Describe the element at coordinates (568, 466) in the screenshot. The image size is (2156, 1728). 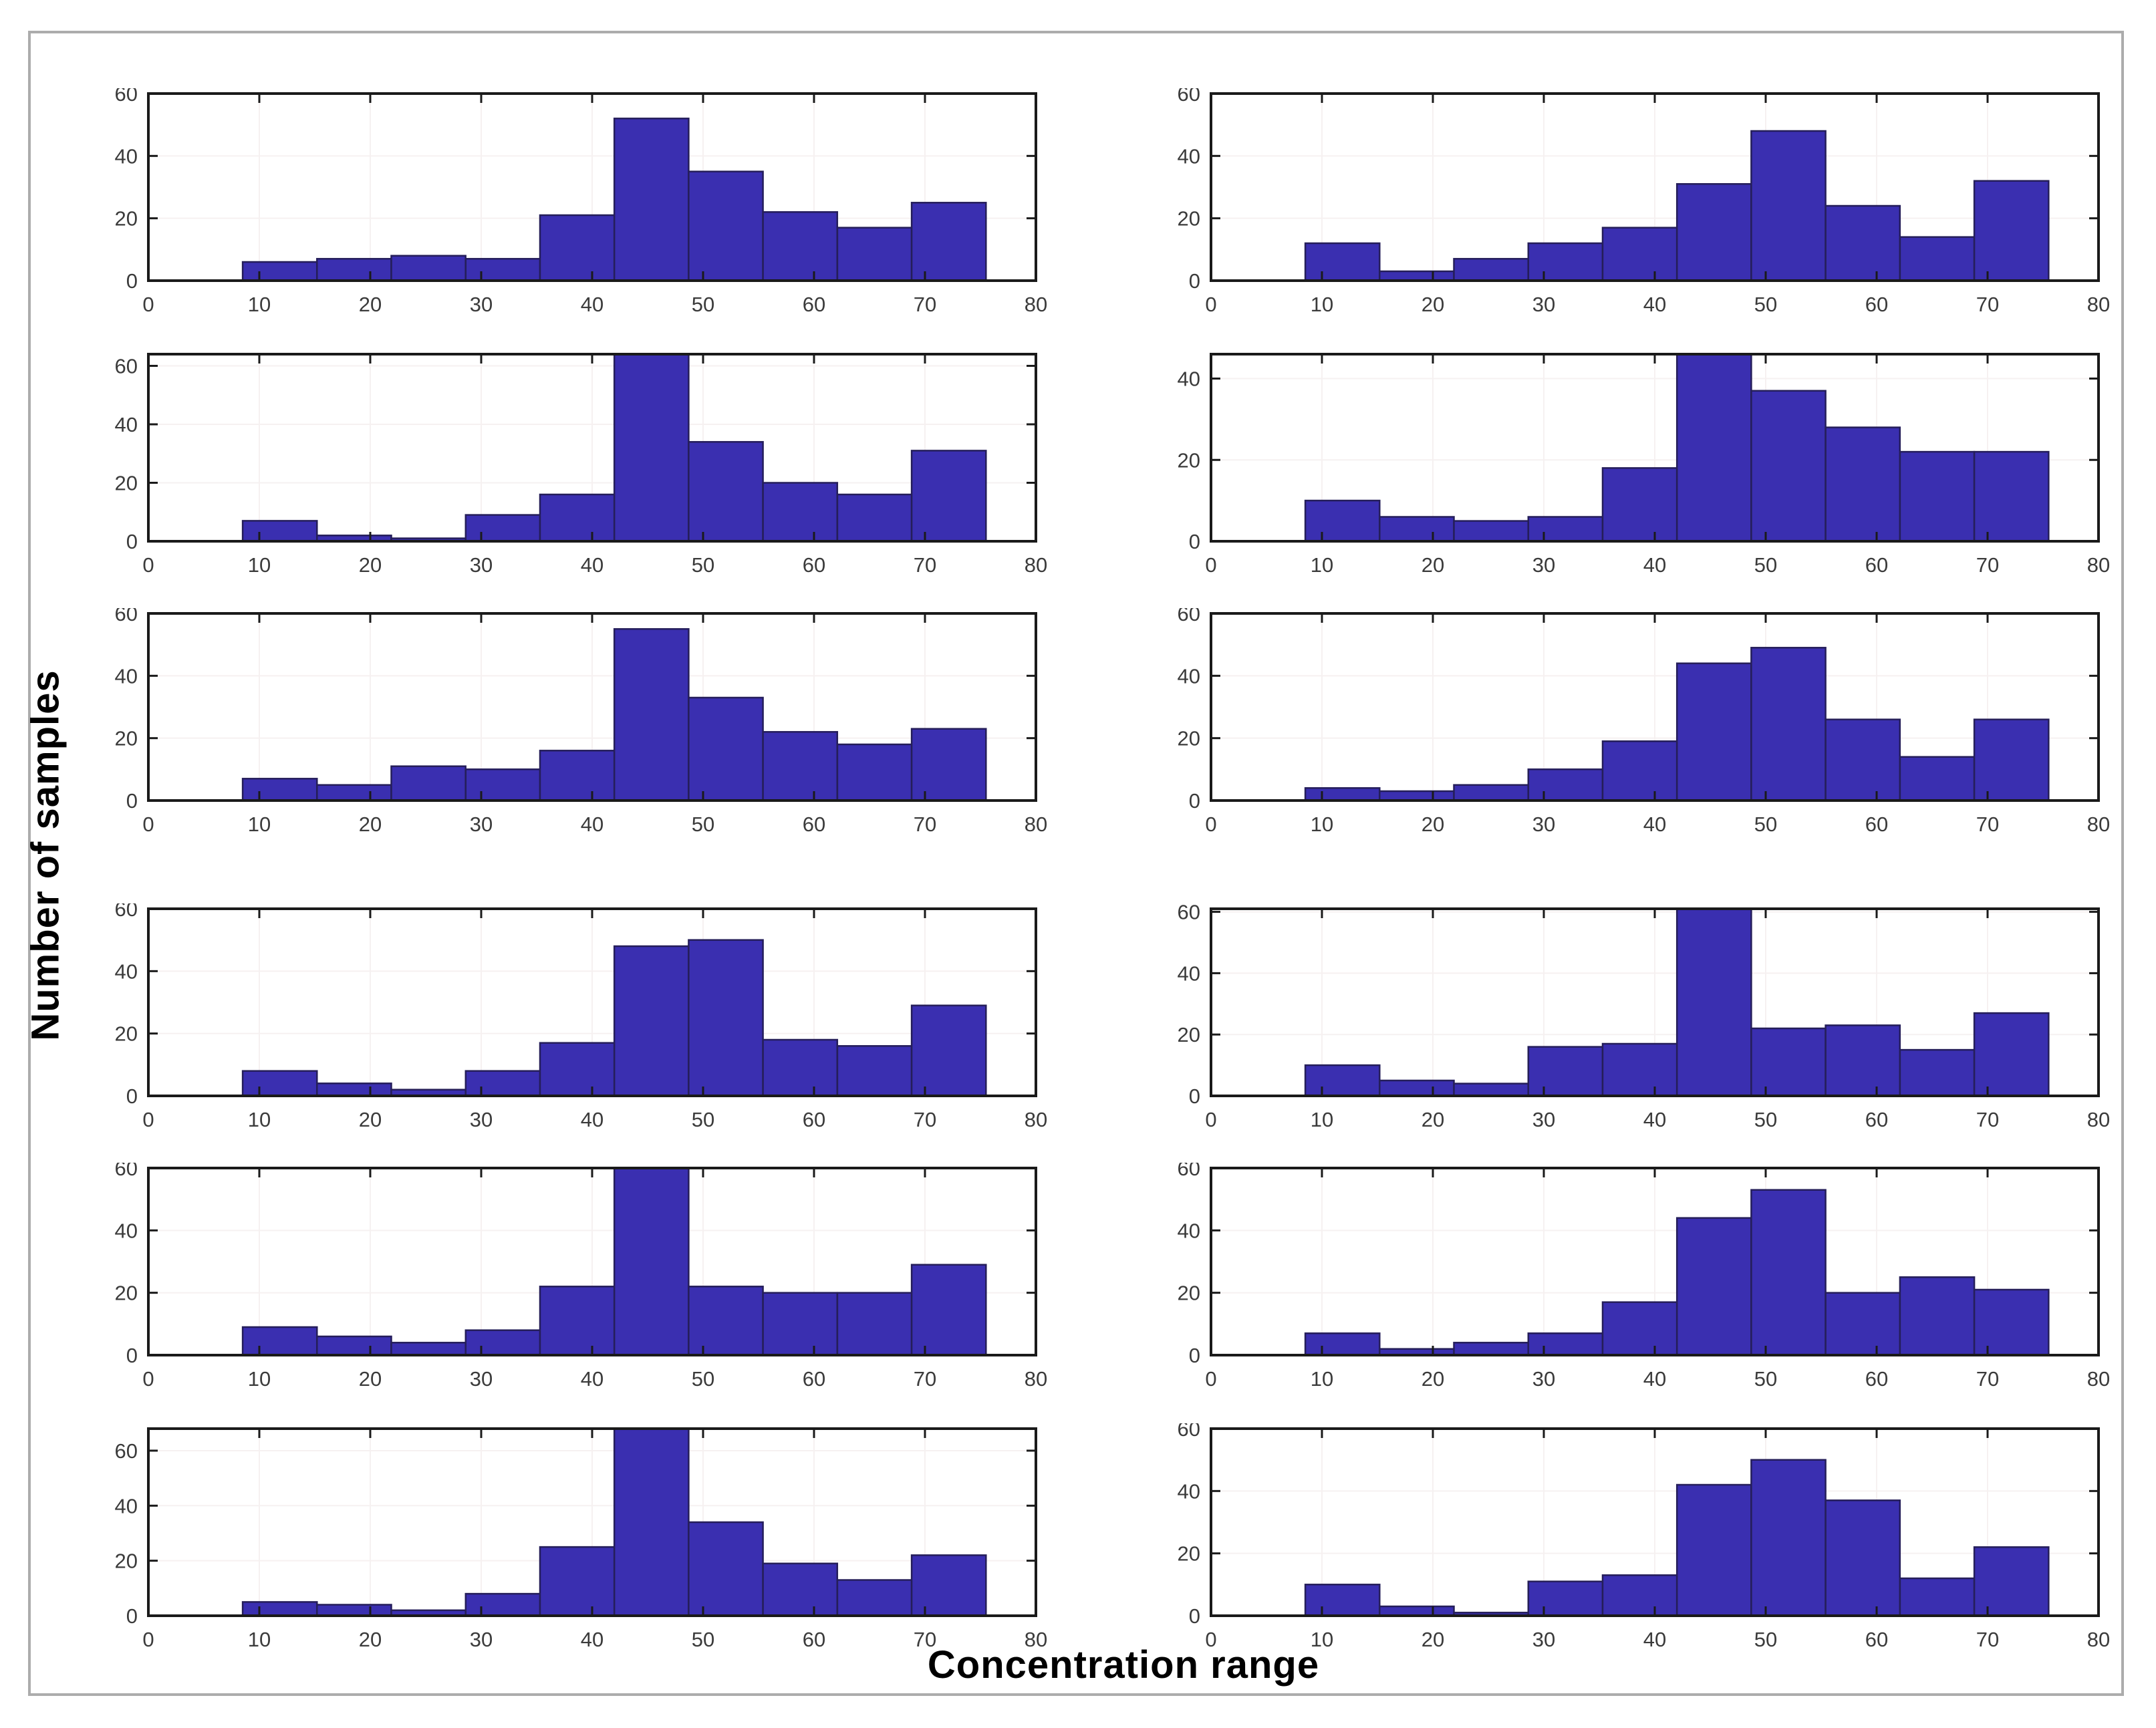
I see `histogram-row2-left: 0 10 20 30 40 50 60 70 80 0 20 40 60` at that location.